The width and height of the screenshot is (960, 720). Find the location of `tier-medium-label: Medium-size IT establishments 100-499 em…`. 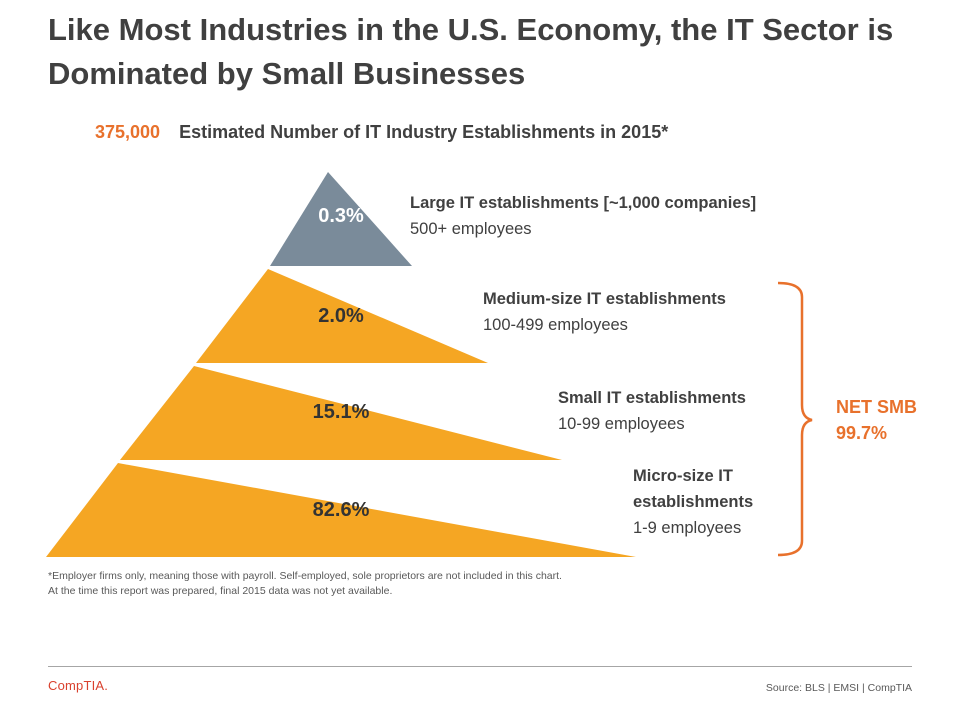

tier-medium-label: Medium-size IT establishments 100-499 em… is located at coordinates (604, 312).